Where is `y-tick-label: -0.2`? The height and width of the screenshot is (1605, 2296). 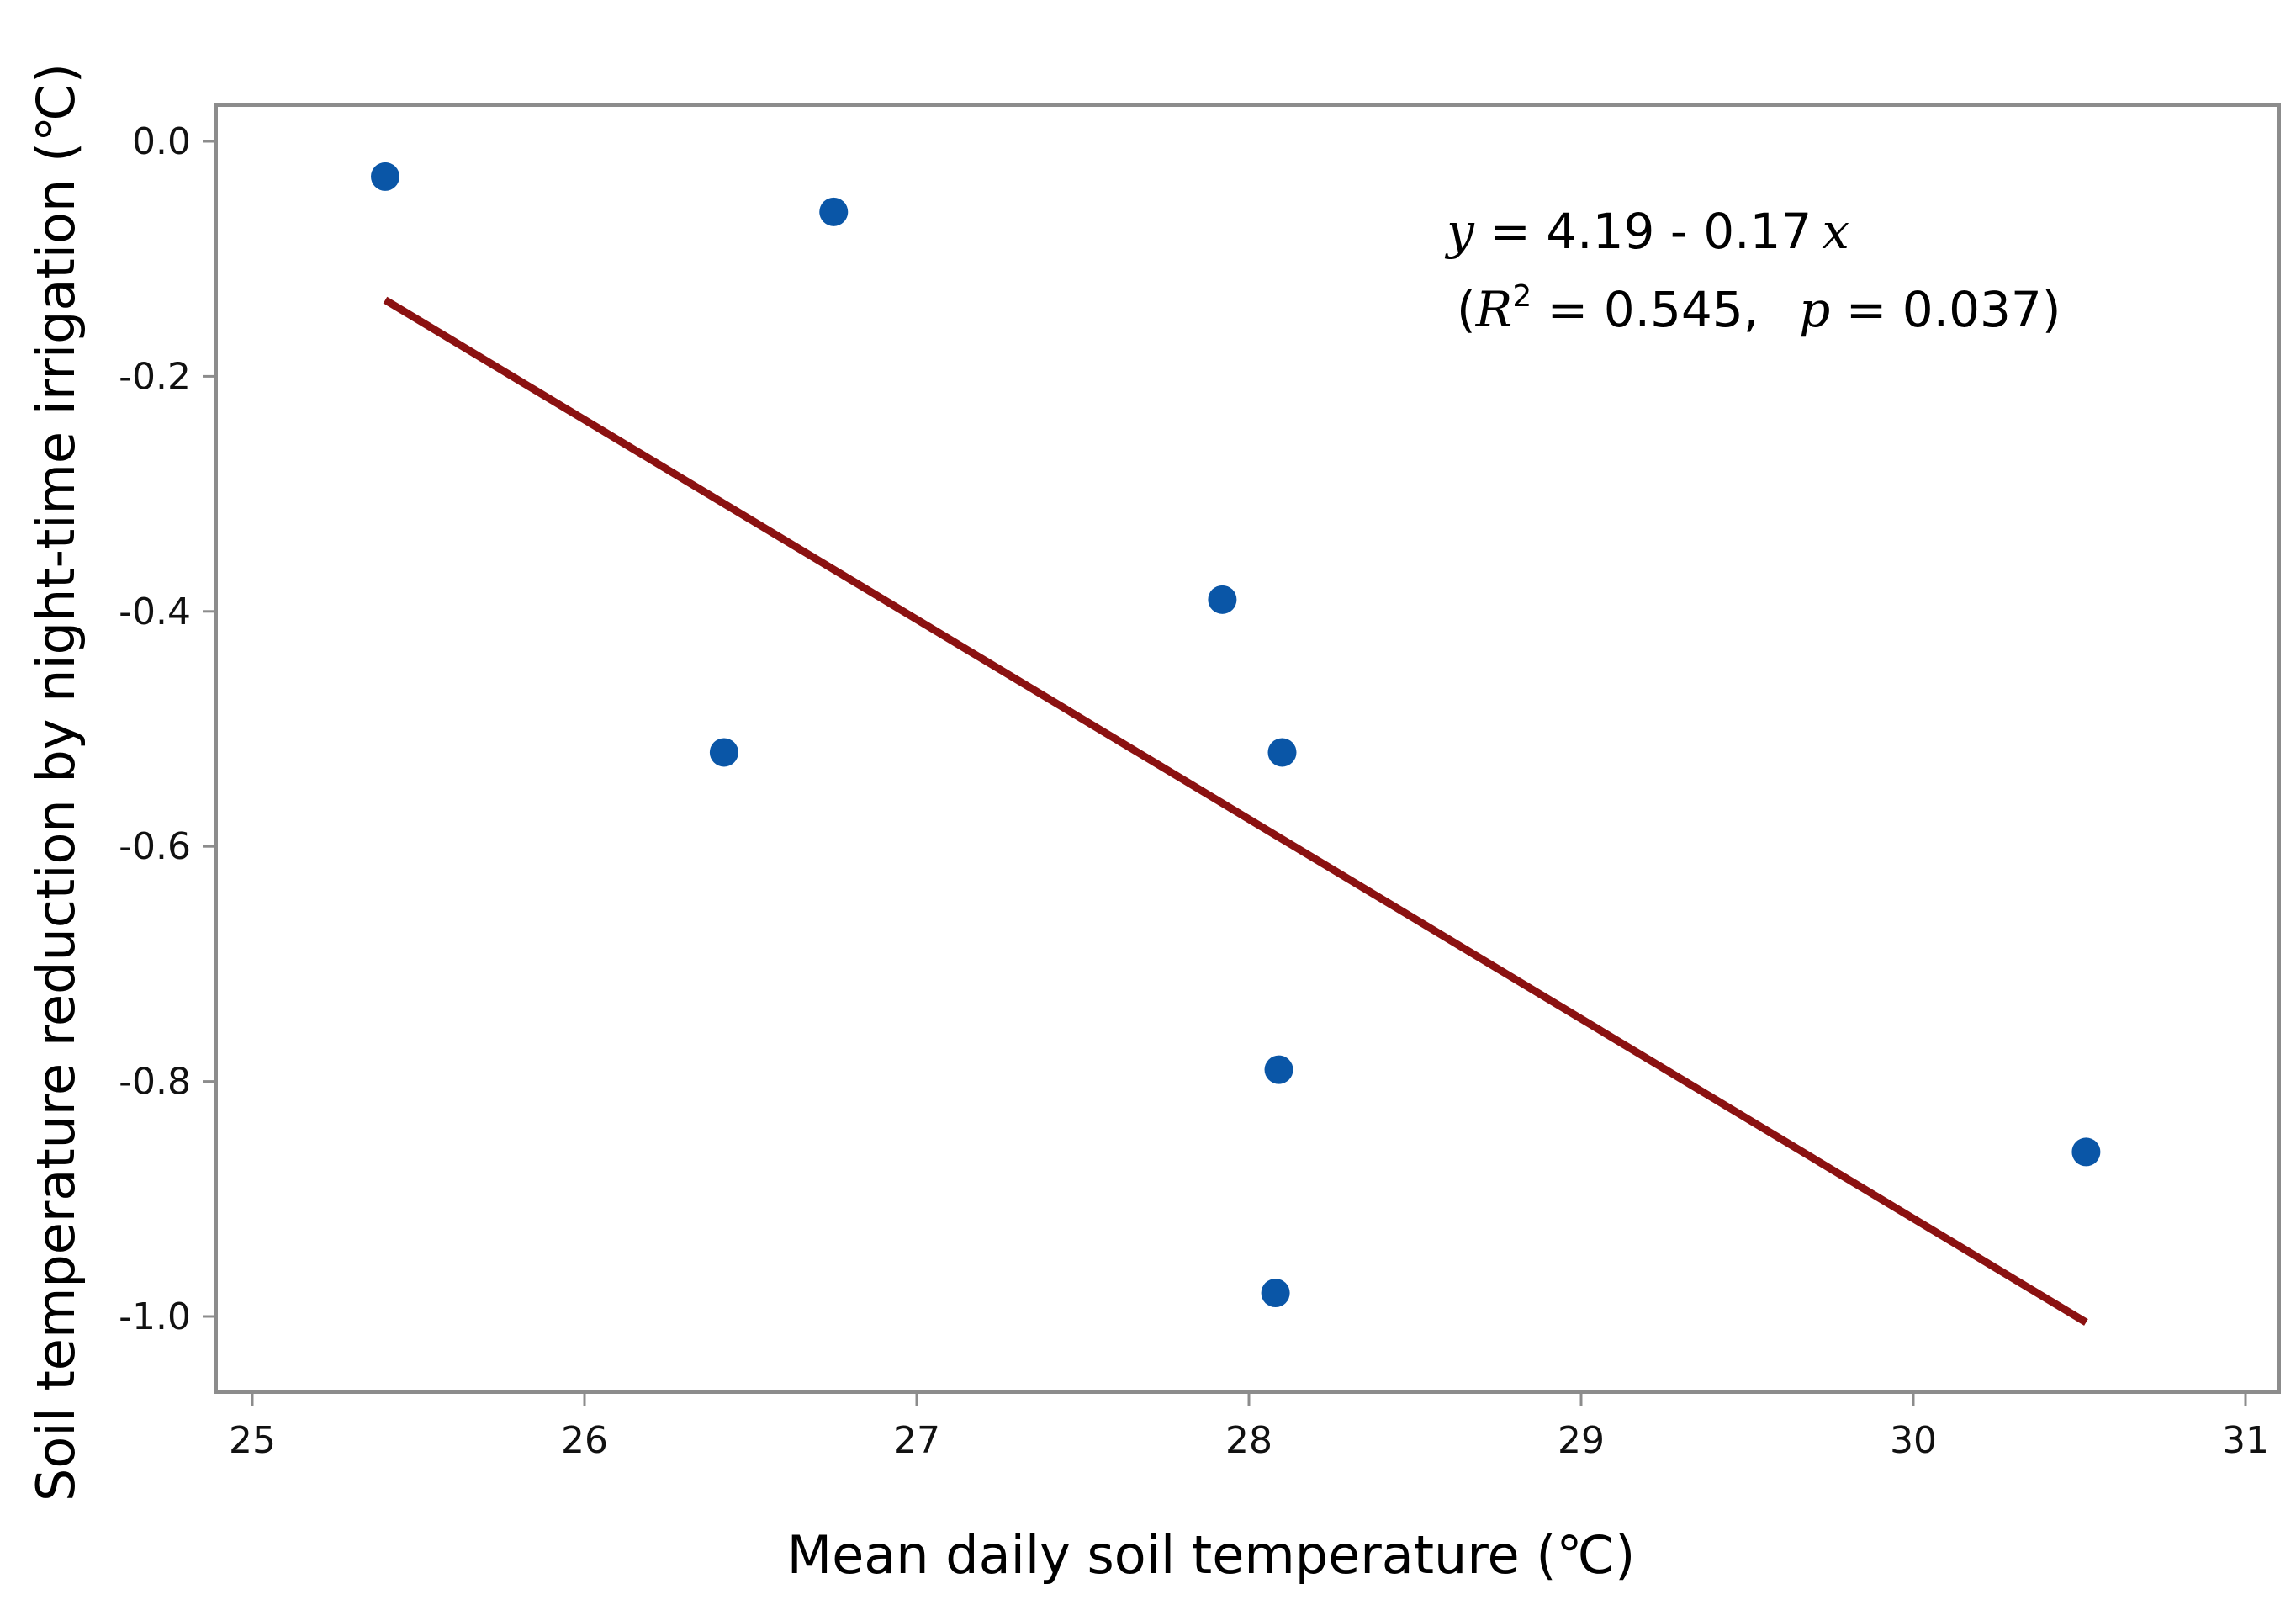
y-tick-label: -0.2 is located at coordinates (155, 376).